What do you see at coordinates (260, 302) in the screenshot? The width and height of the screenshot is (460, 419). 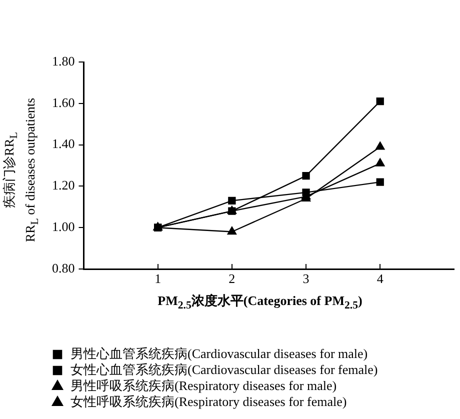 I see `x-axis-title: PM$_{2.5}$浓度水平(Categories of PM$_{2.5}$)` at bounding box center [260, 302].